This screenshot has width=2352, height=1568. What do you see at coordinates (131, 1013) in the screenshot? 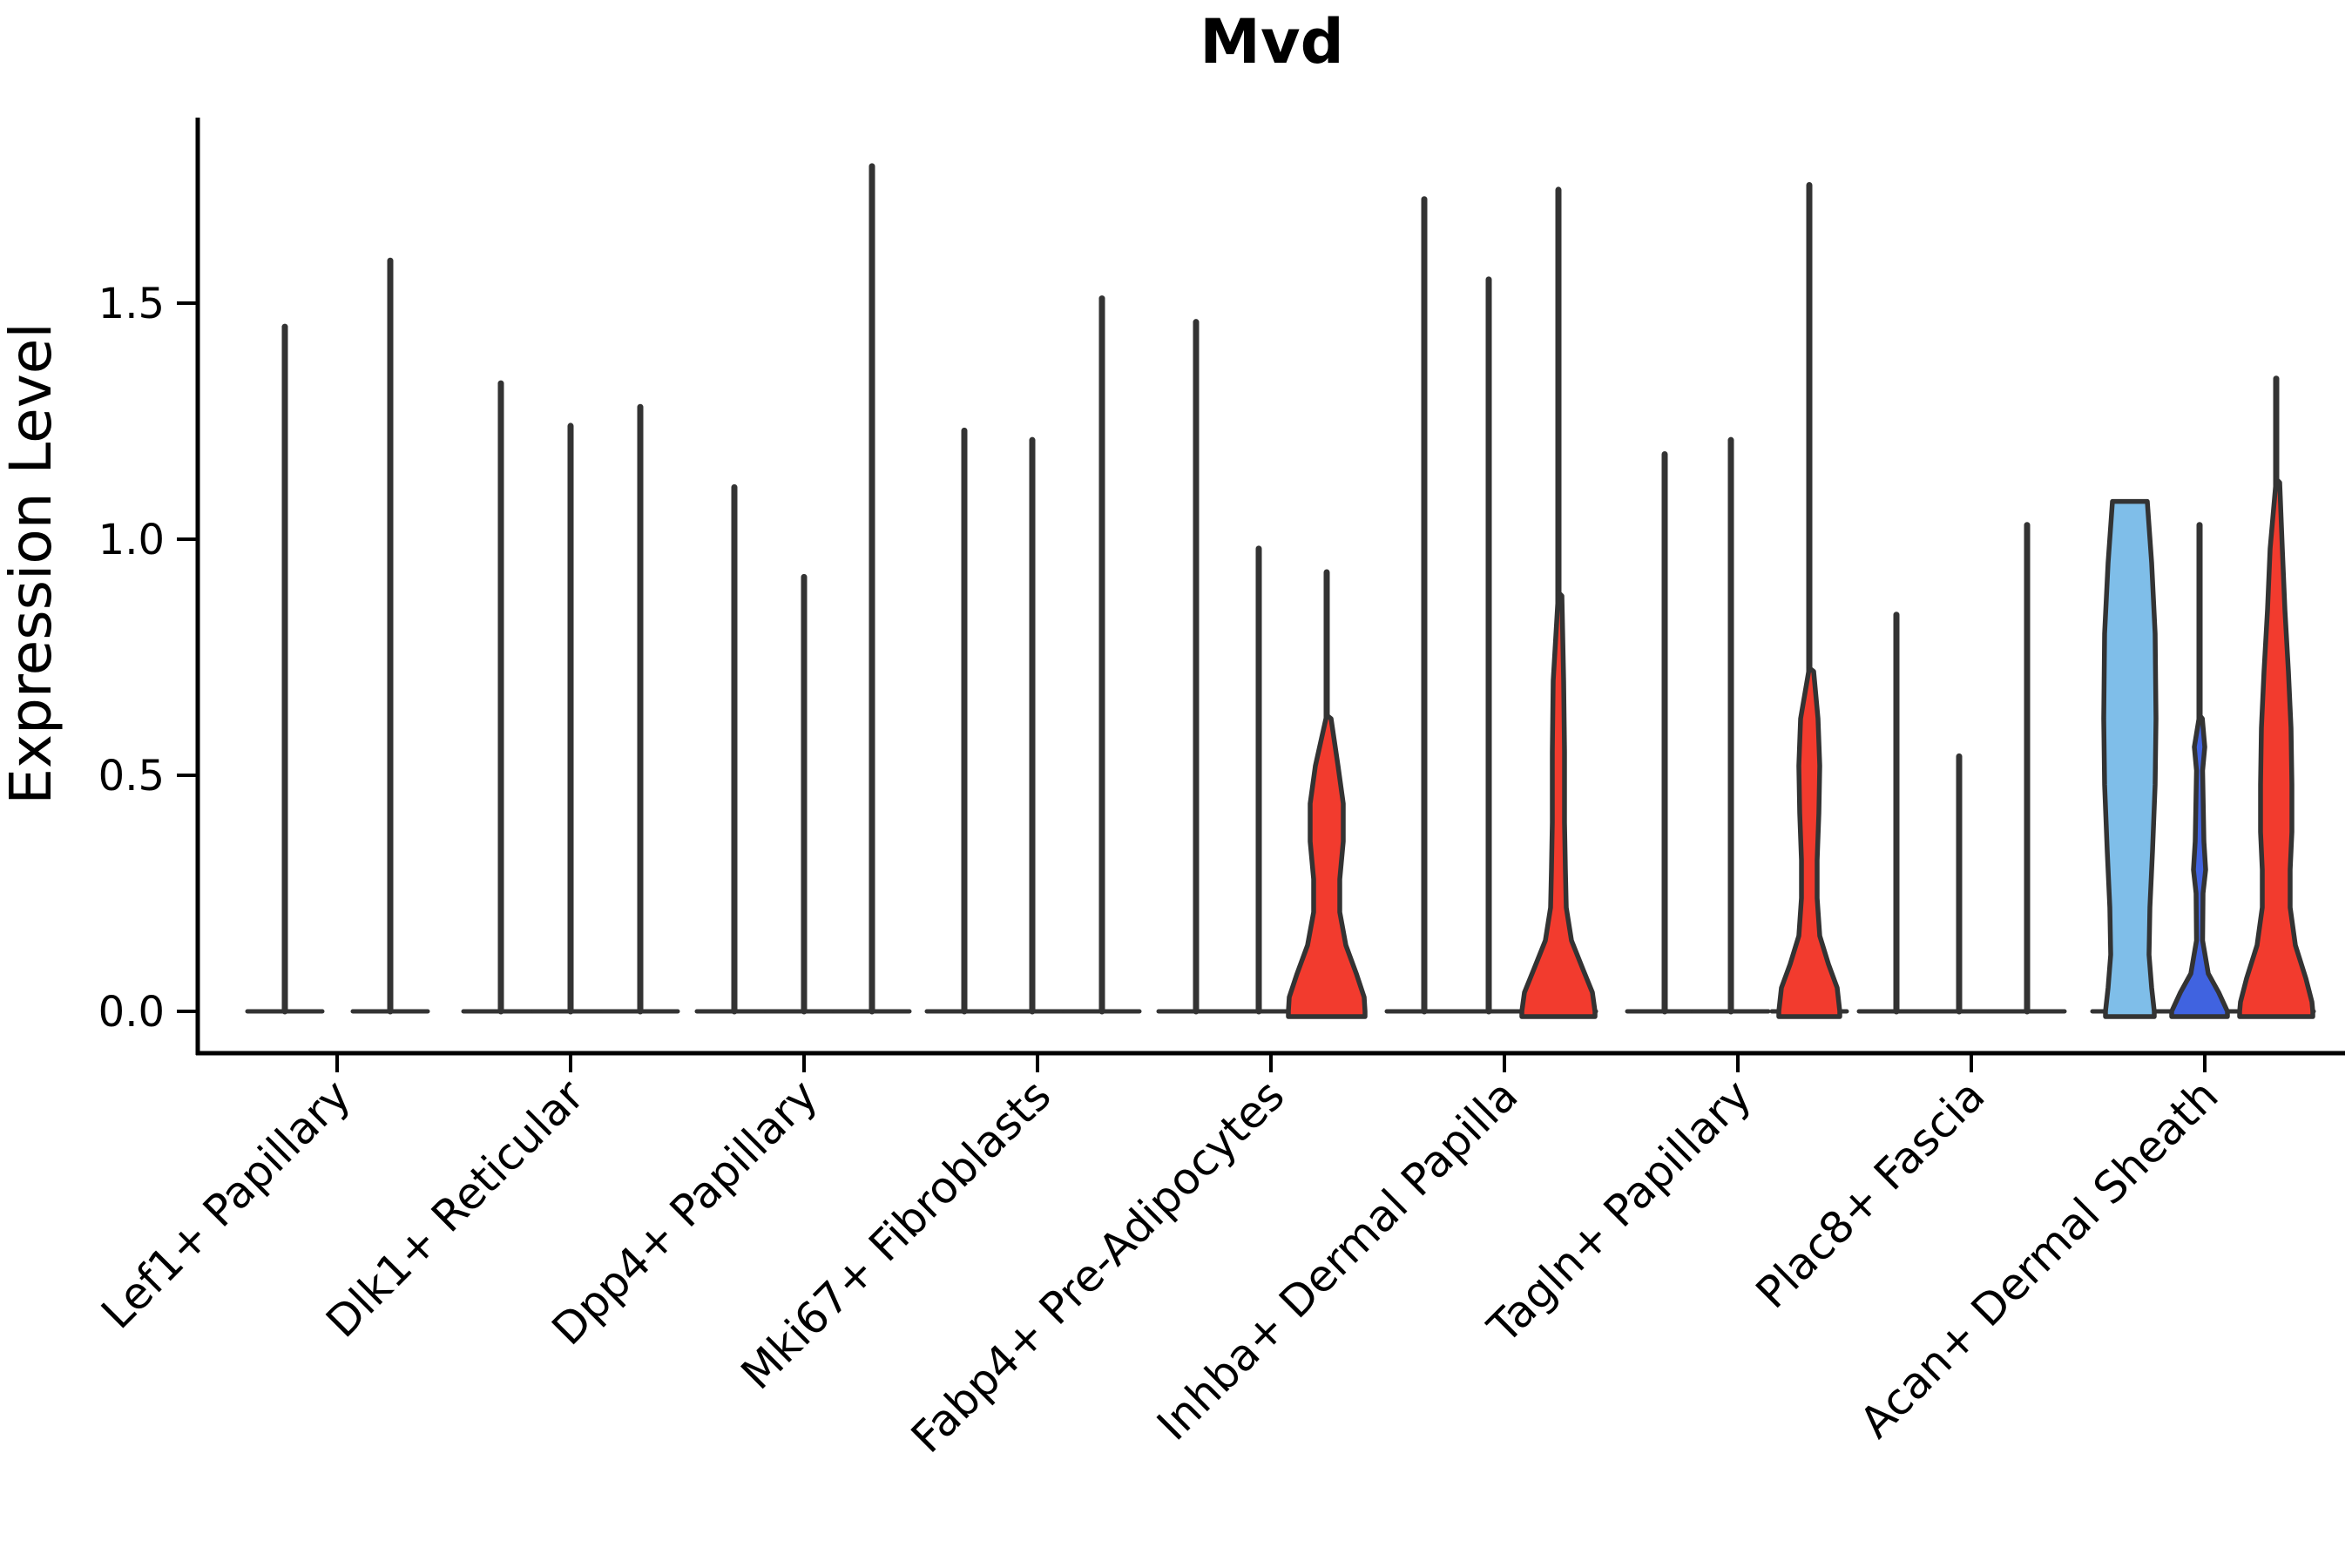
I see `y-tick-label: 0.0` at bounding box center [131, 1013].